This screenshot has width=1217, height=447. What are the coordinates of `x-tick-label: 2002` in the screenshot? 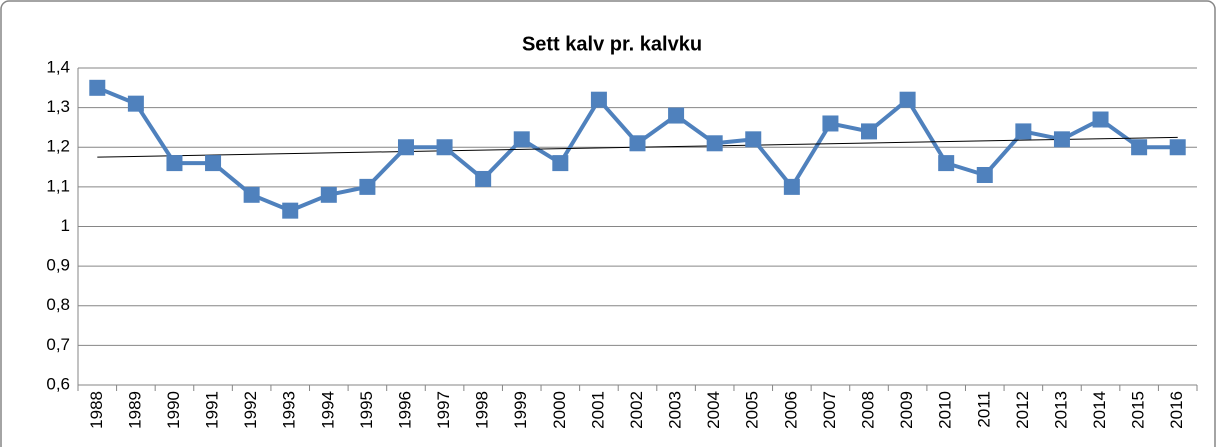 It's located at (636, 410).